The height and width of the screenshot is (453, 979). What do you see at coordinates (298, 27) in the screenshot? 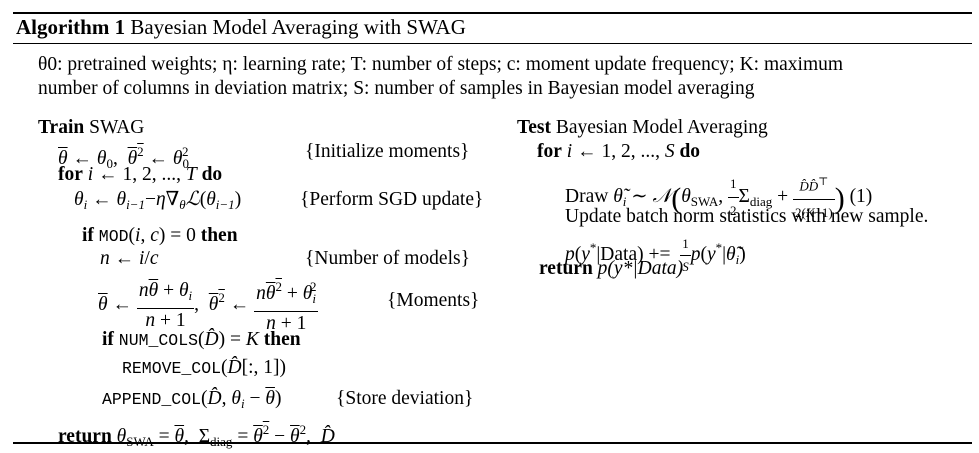
I see `algorithm-title: Bayesian Model Averaging with SWAG` at bounding box center [298, 27].